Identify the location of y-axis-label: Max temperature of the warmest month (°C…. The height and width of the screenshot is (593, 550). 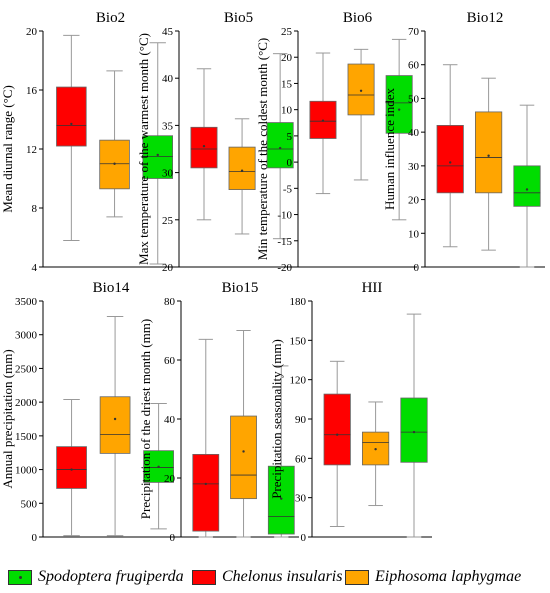
(143, 149).